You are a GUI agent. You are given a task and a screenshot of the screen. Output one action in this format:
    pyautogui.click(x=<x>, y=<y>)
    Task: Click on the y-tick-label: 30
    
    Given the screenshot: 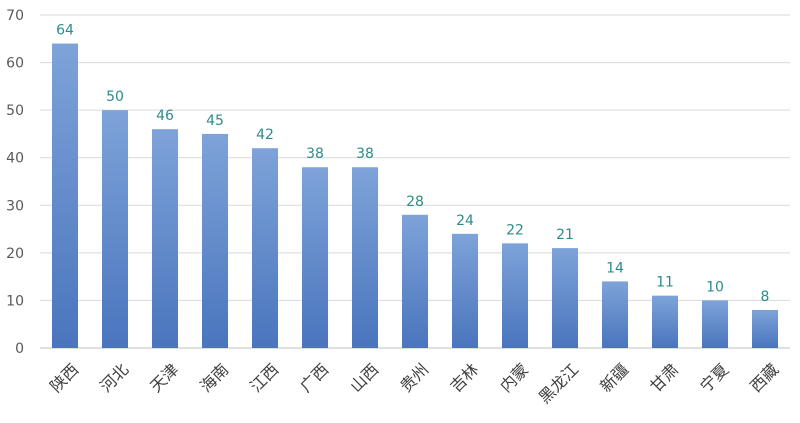 What is the action you would take?
    pyautogui.click(x=15, y=206)
    